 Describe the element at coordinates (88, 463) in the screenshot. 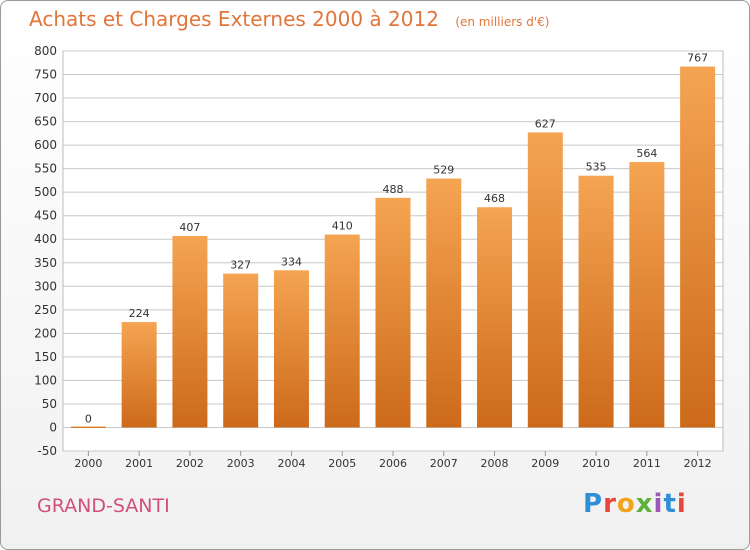

I see `x-tick-label: 2000` at that location.